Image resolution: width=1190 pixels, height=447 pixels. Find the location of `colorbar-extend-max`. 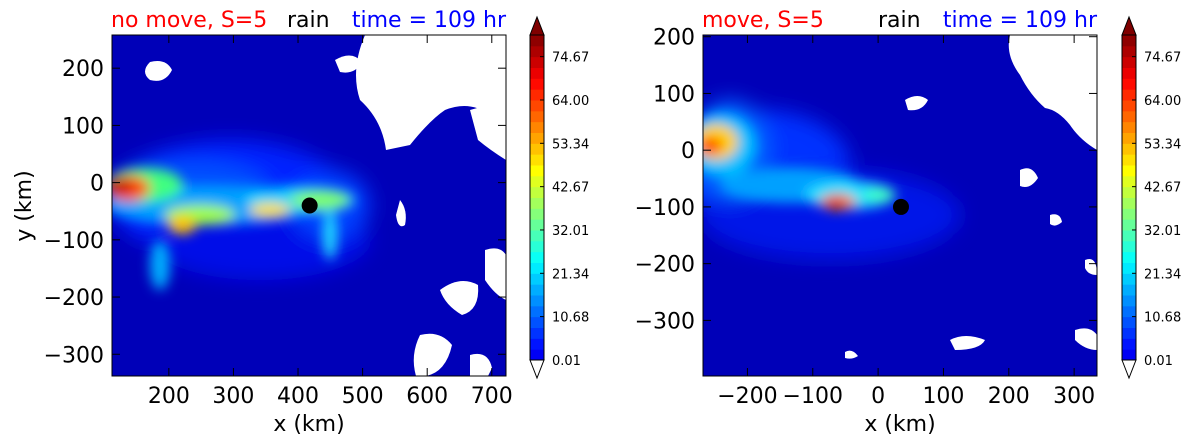

colorbar-extend-max is located at coordinates (1129, 25).